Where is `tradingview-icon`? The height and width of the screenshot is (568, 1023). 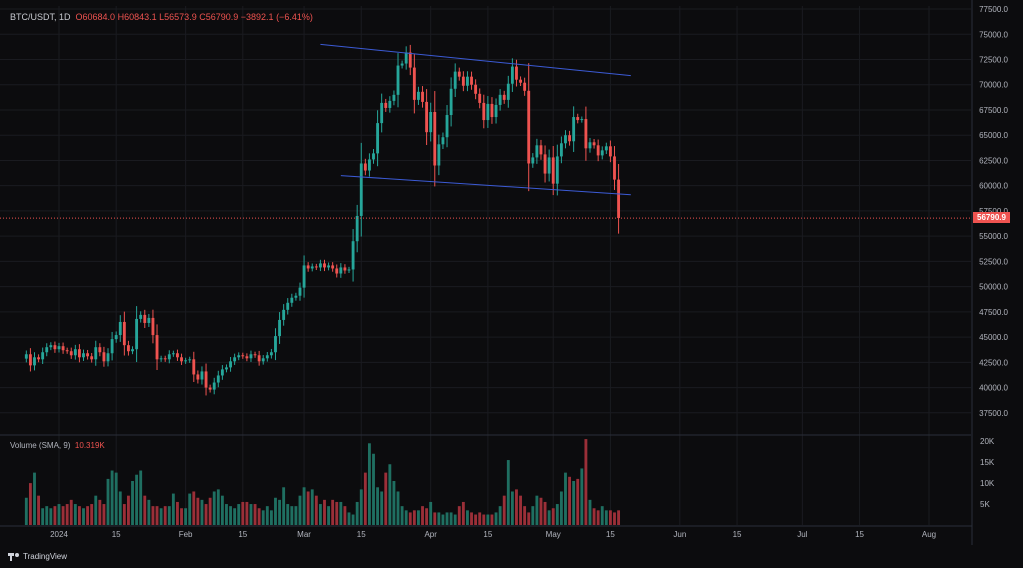 tradingview-icon is located at coordinates (14, 556).